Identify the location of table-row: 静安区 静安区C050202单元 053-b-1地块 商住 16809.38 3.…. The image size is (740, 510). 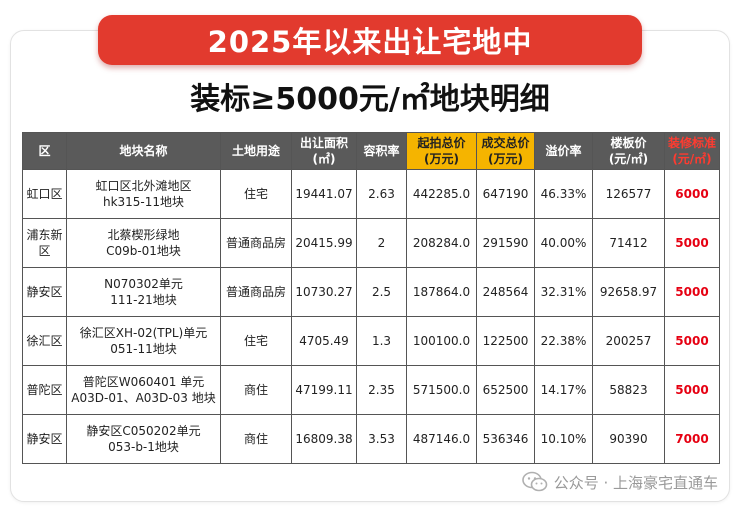
(371, 439).